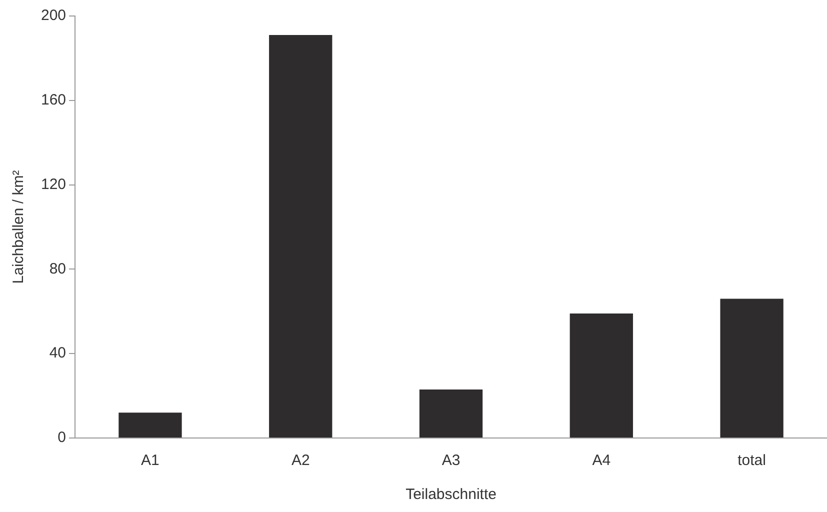 This screenshot has width=827, height=512. Describe the element at coordinates (451, 461) in the screenshot. I see `x-tick-label: A3` at that location.